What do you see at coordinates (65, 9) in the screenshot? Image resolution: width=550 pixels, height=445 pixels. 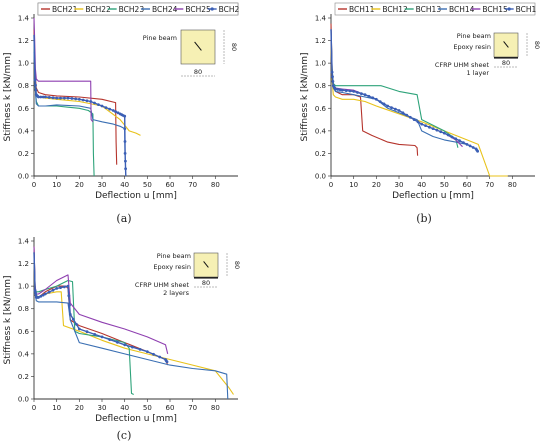 I see `legend-label: BCH21` at bounding box center [65, 9].